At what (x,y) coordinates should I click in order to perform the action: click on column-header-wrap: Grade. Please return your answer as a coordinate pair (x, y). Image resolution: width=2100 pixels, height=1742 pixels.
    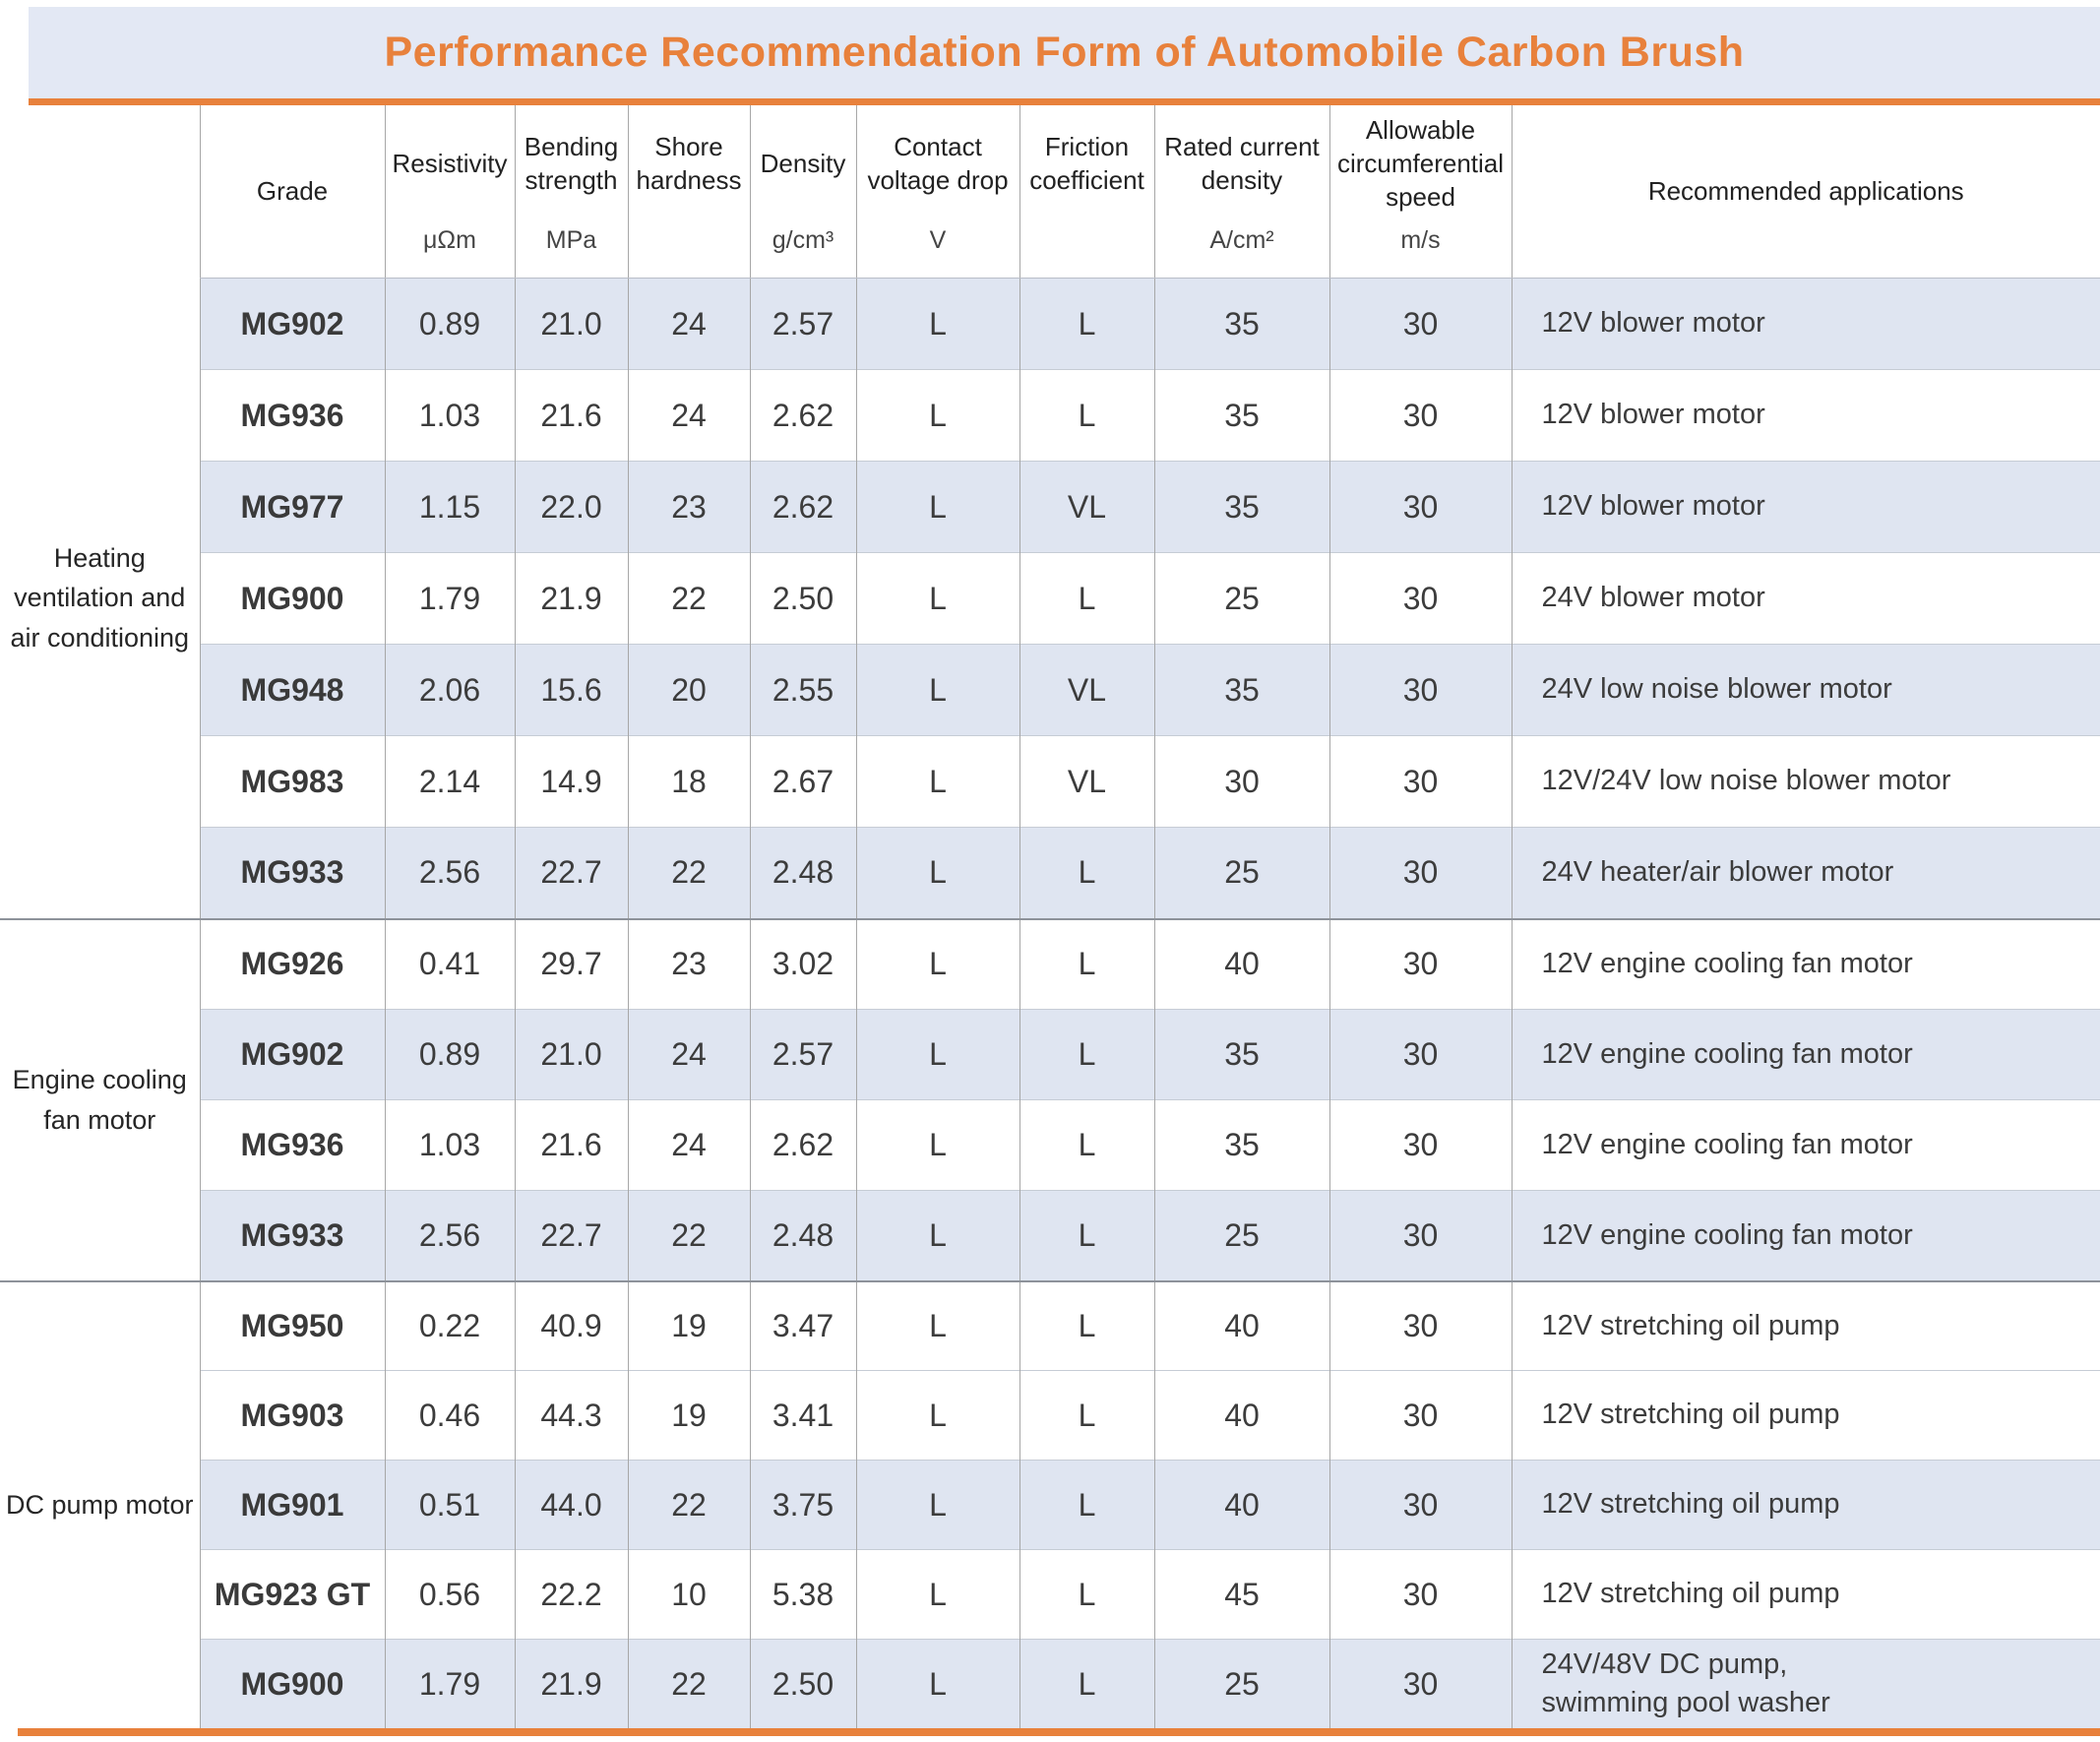
    Looking at the image, I should click on (293, 191).